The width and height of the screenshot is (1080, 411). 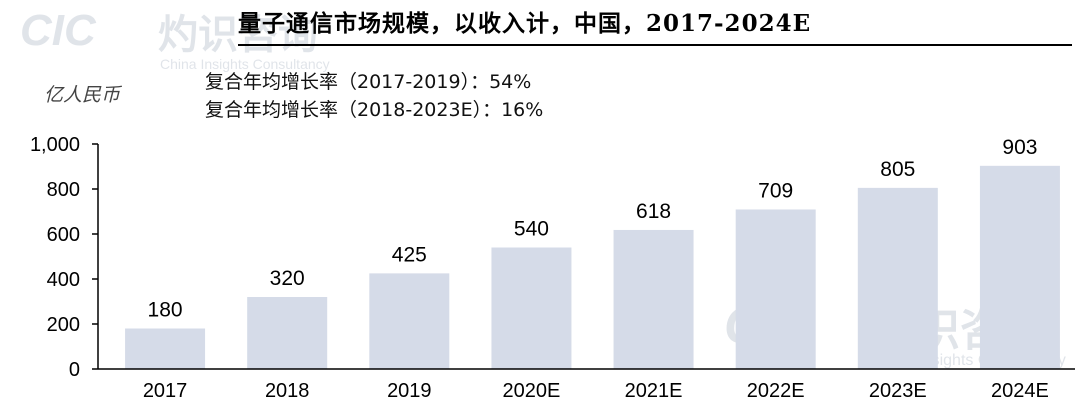 I want to click on y-tick-label: 0, so click(x=74, y=370).